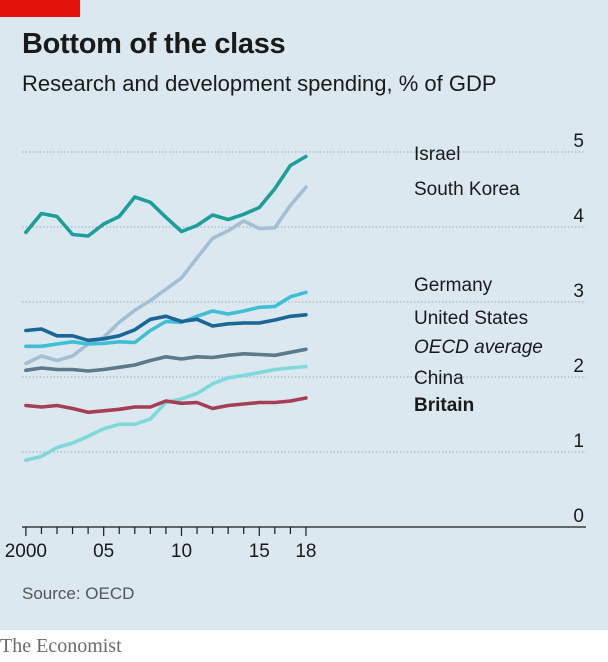  What do you see at coordinates (103, 551) in the screenshot?
I see `x-tick-label: 05` at bounding box center [103, 551].